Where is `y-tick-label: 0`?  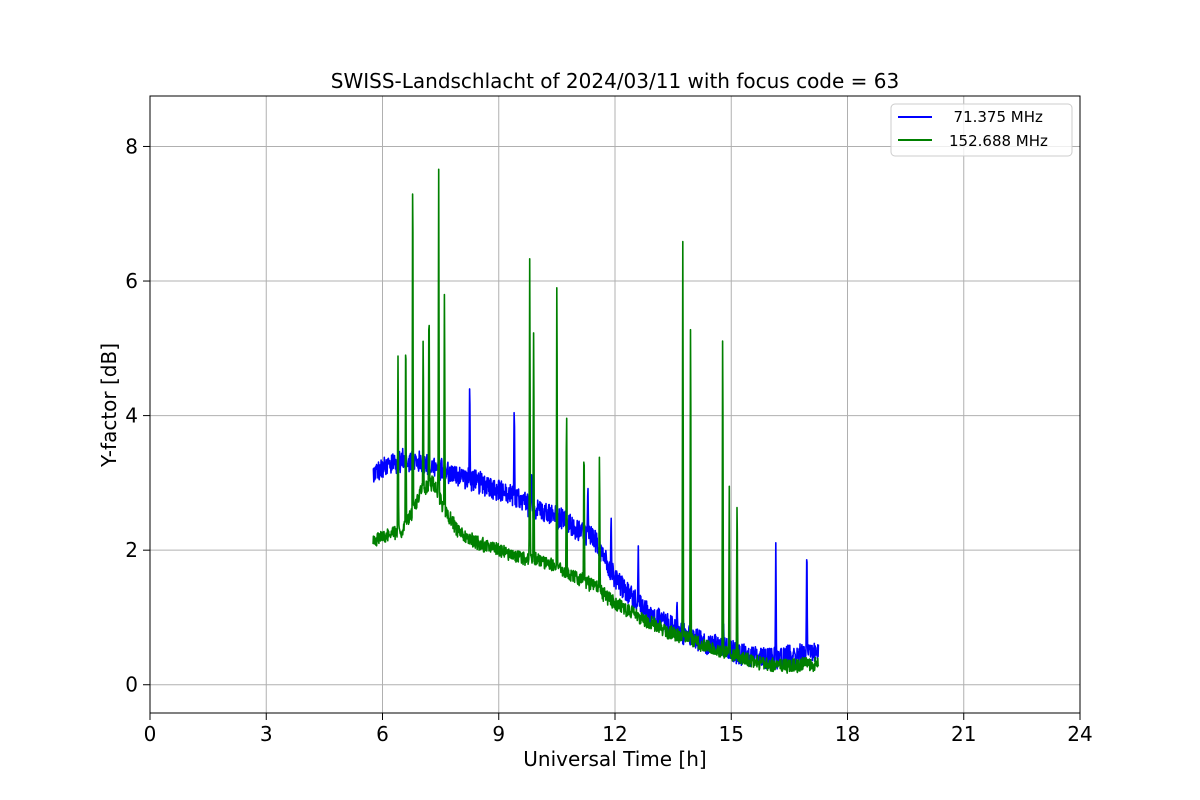
y-tick-label: 0 is located at coordinates (131, 685).